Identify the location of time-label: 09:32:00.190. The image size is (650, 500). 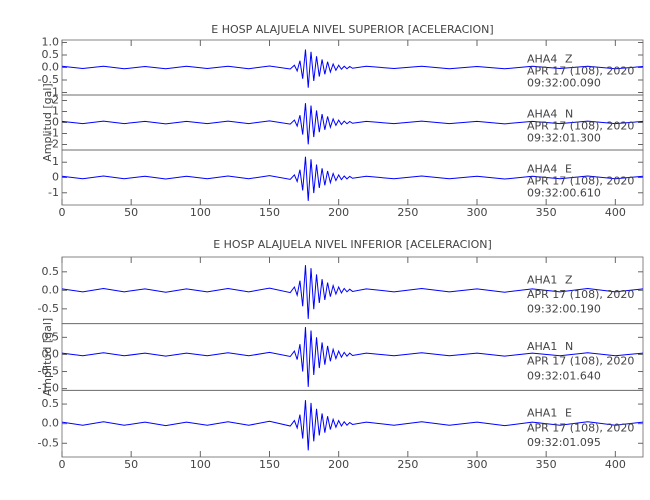
(564, 309).